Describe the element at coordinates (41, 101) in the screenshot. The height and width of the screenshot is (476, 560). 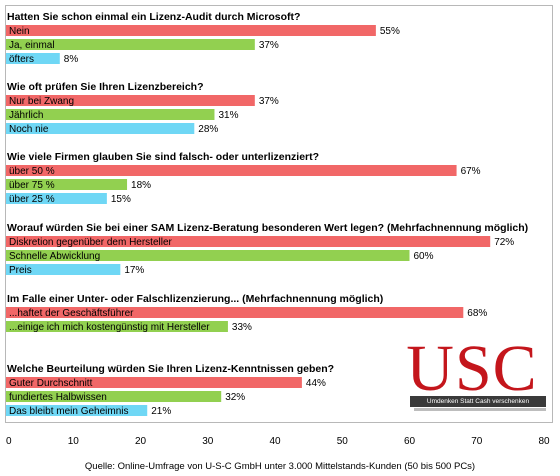
I see `bar-label: Nur bei Zwang` at that location.